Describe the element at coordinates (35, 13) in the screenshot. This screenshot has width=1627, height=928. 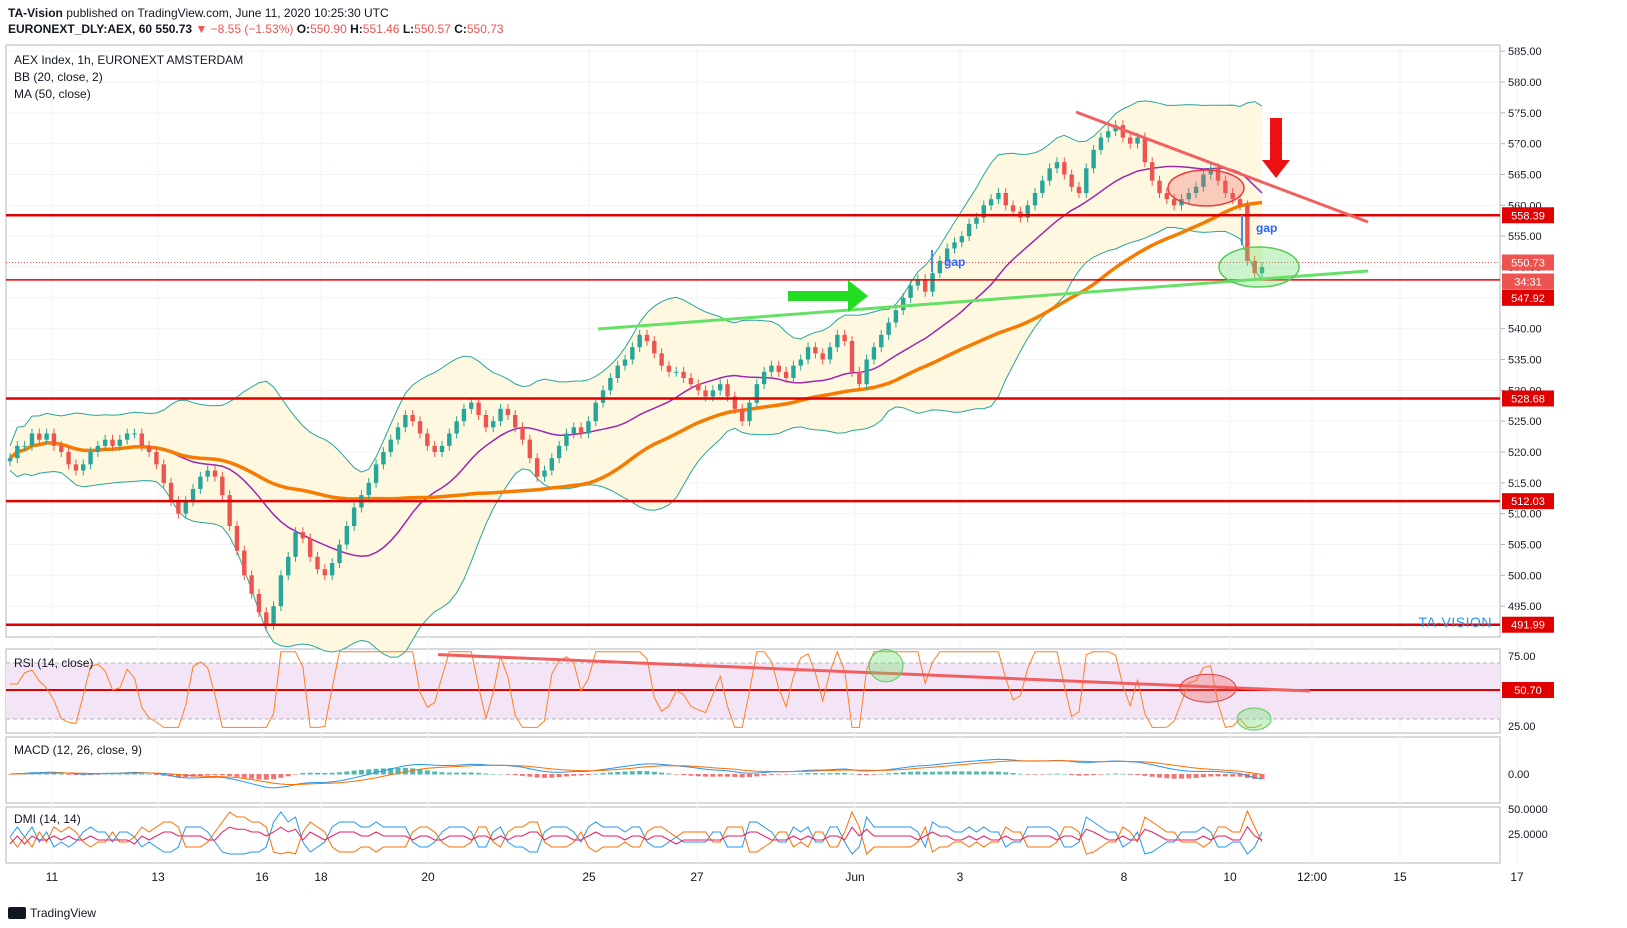
I see `publisher-name: TA-Vision` at that location.